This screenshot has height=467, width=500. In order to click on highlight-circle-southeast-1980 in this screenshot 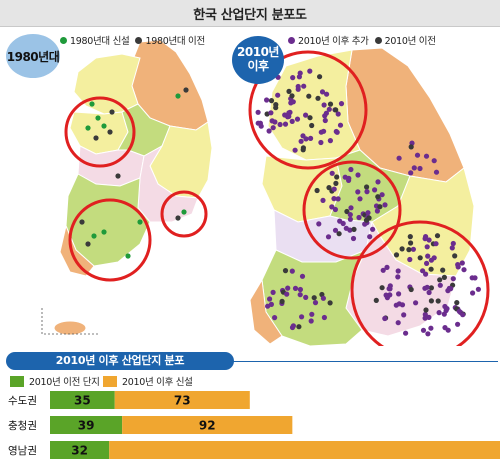, I will do `click(184, 214)`.